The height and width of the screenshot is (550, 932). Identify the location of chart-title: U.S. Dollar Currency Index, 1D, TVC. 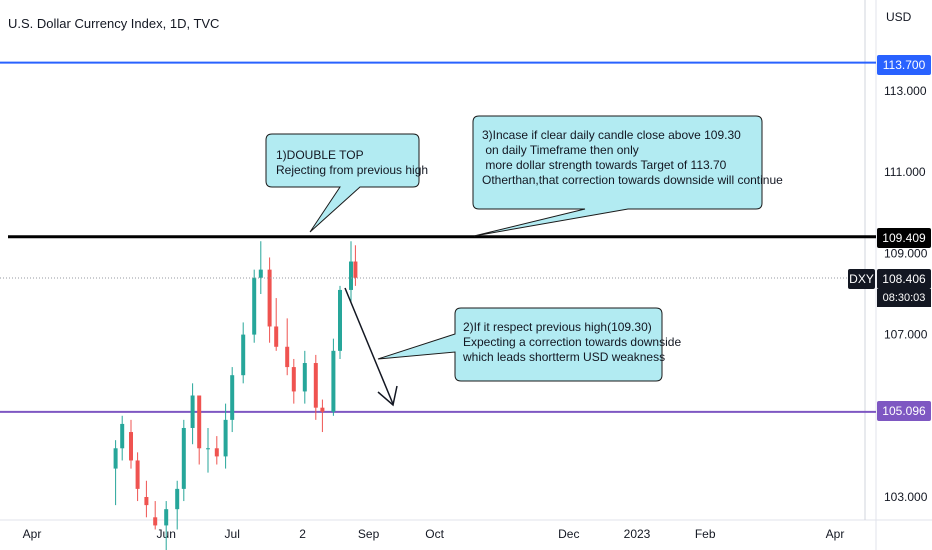
(114, 23).